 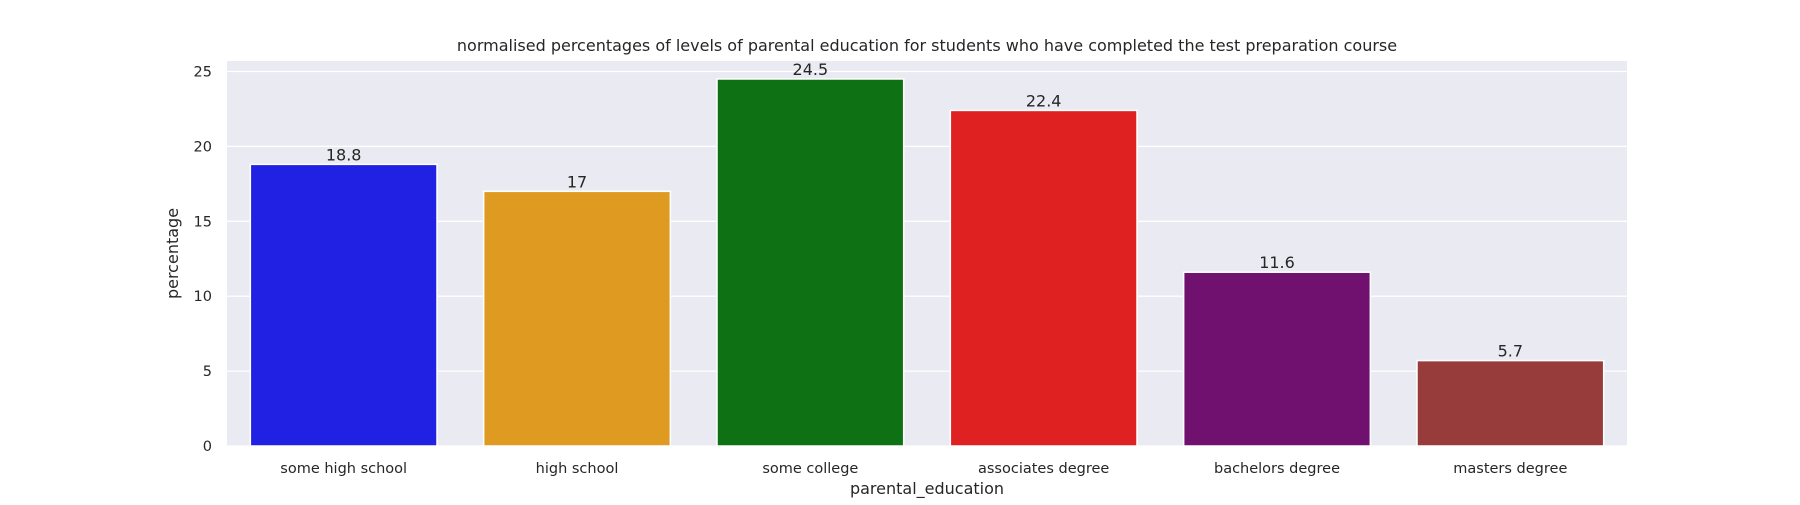 I want to click on y-tick-label: 0, so click(x=207, y=447).